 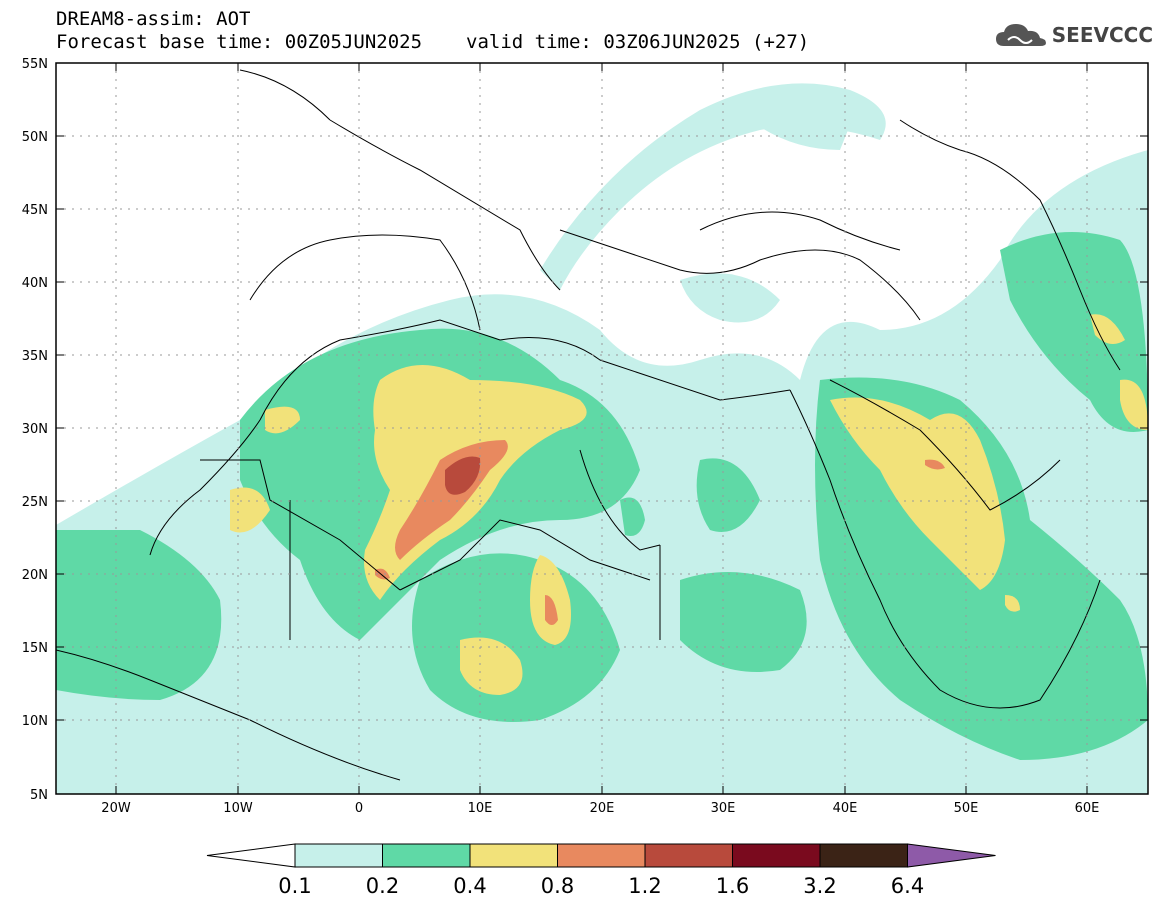 What do you see at coordinates (35, 356) in the screenshot?
I see `lat-label: 35N` at bounding box center [35, 356].